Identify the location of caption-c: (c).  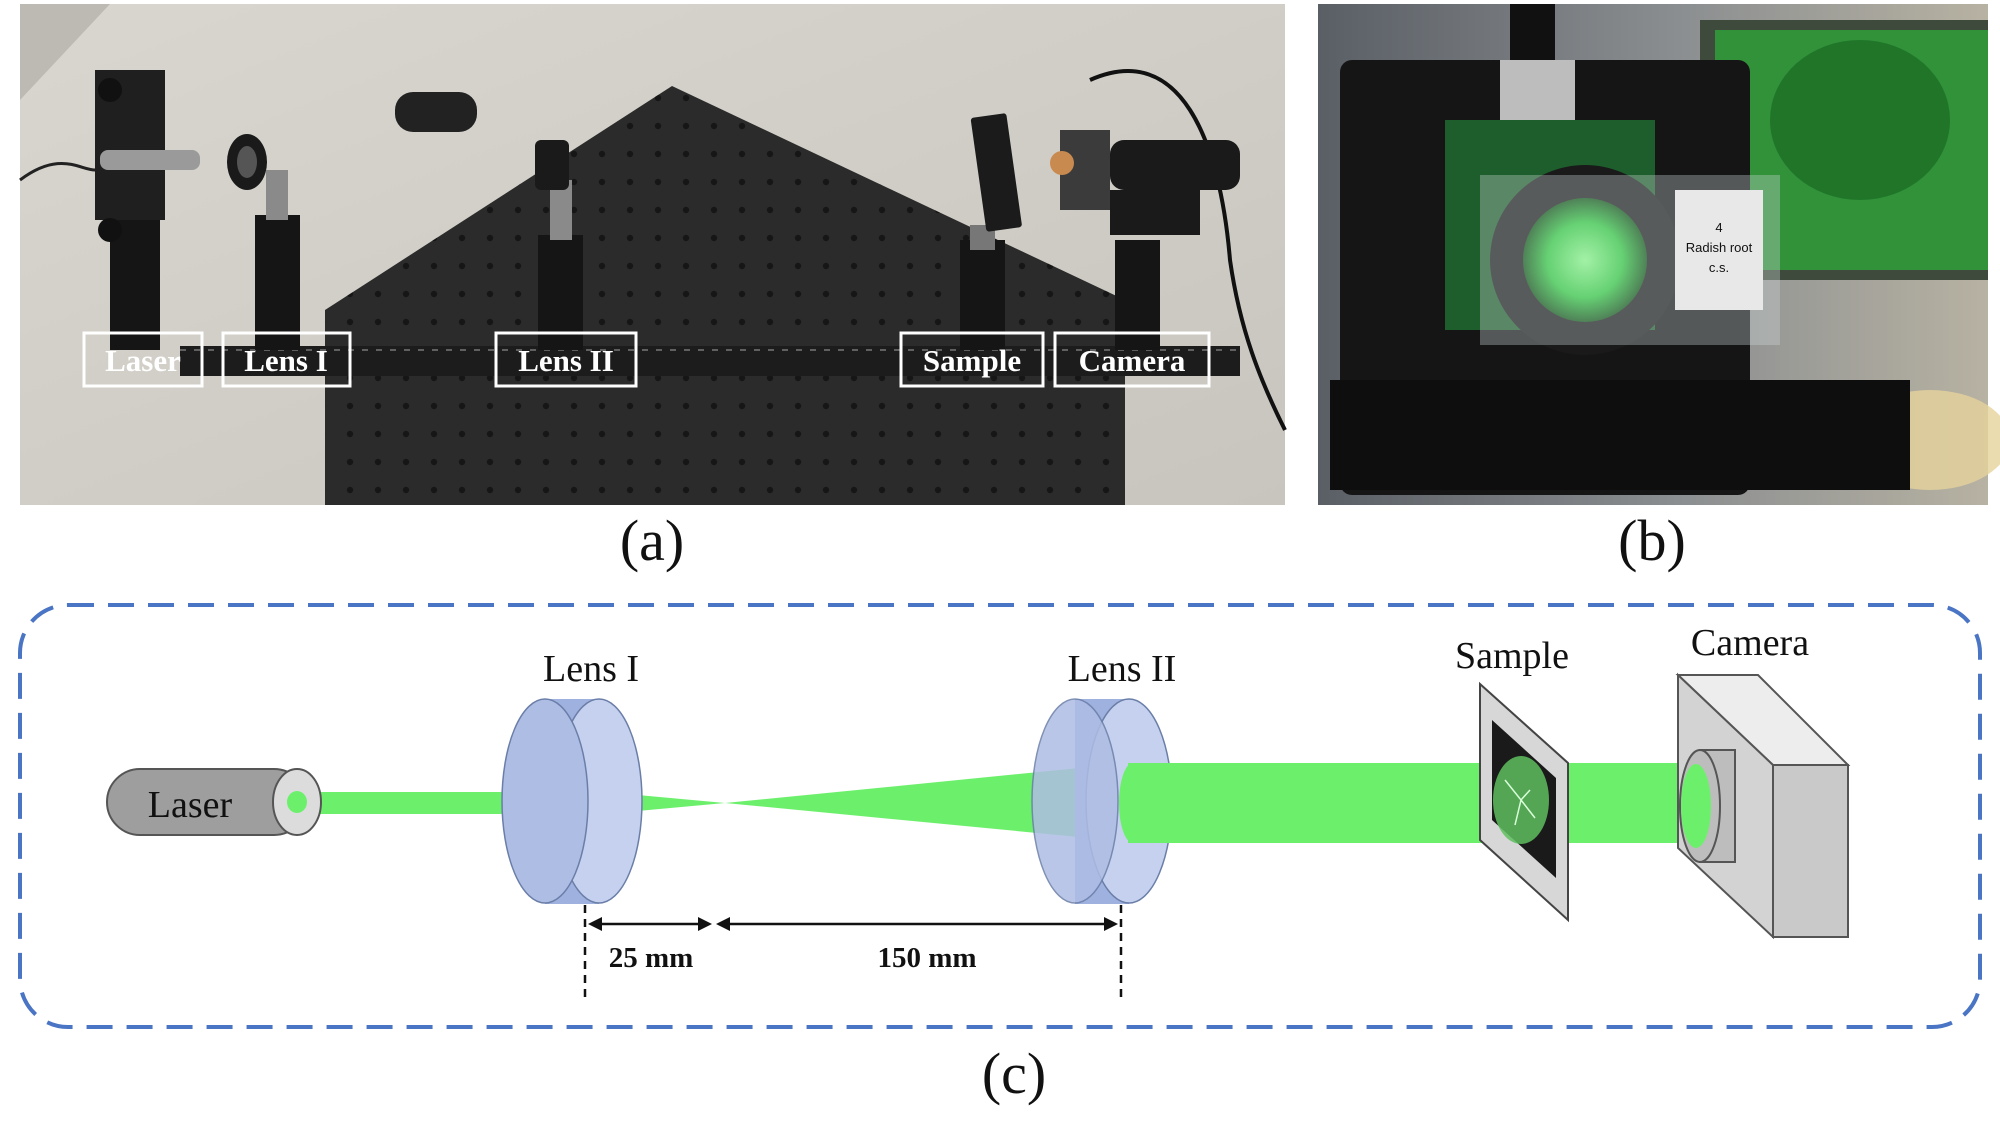
(1014, 1073).